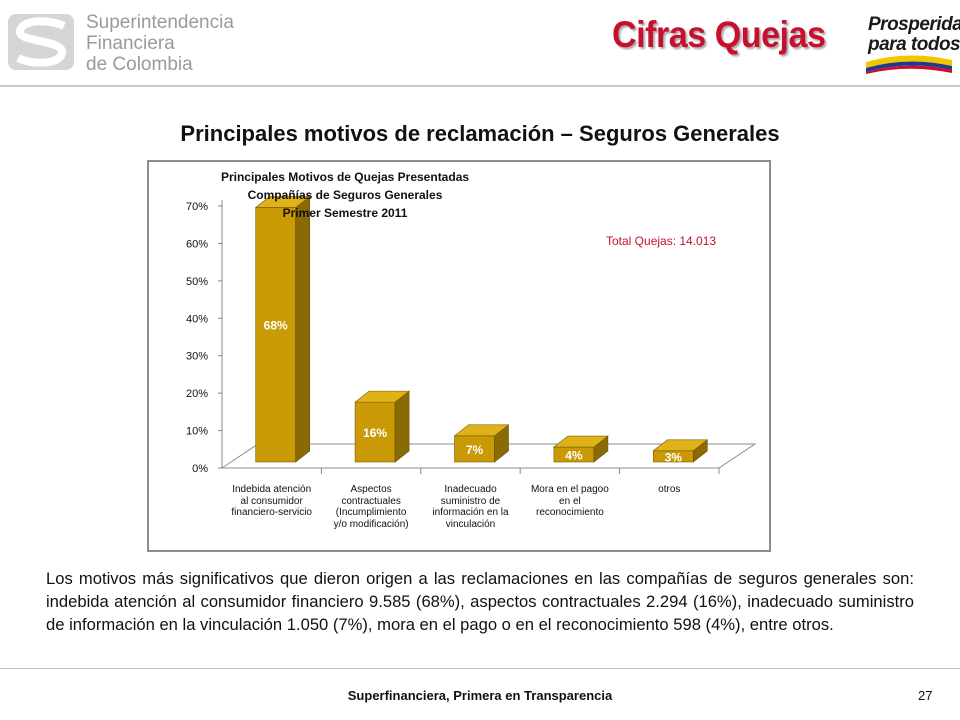 Image resolution: width=960 pixels, height=720 pixels. Describe the element at coordinates (925, 695) in the screenshot. I see `page-number: 27` at that location.